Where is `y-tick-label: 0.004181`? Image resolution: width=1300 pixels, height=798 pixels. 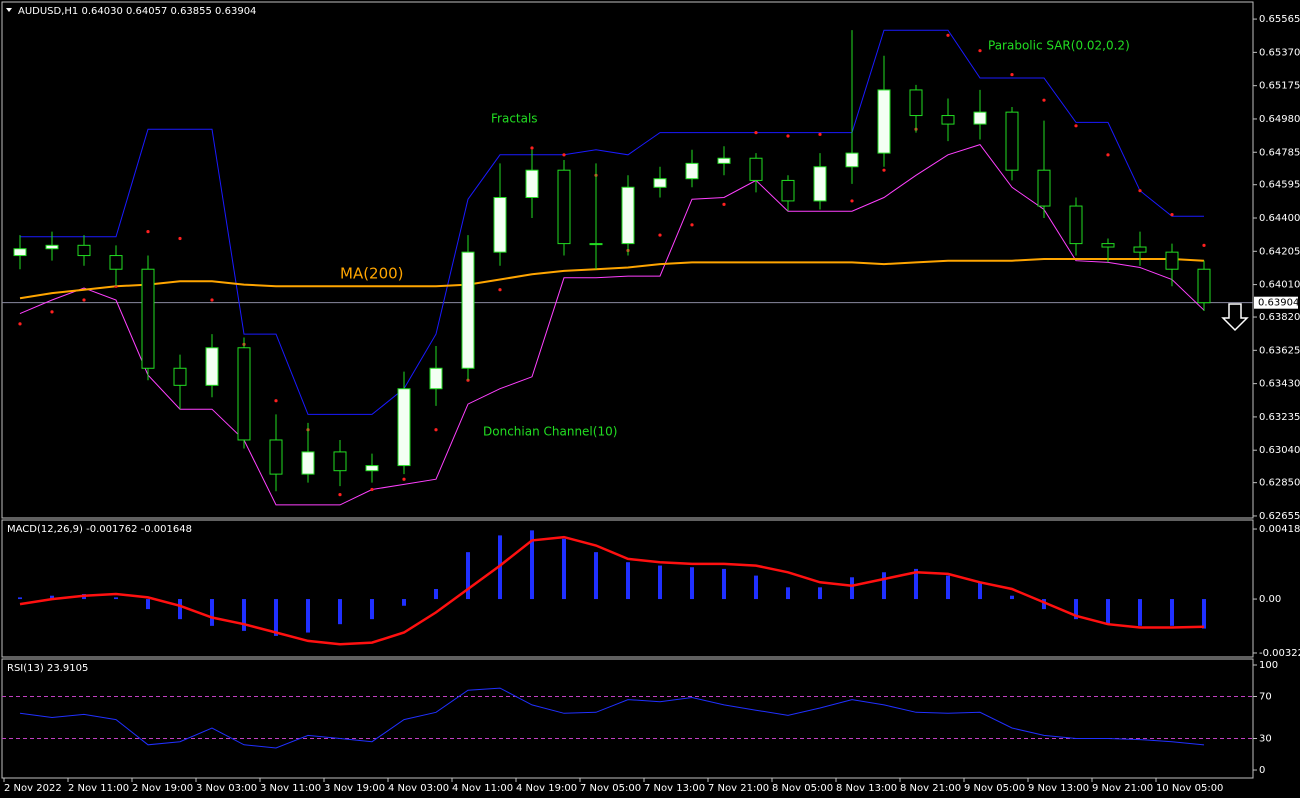 y-tick-label: 0.004181 is located at coordinates (1279, 529).